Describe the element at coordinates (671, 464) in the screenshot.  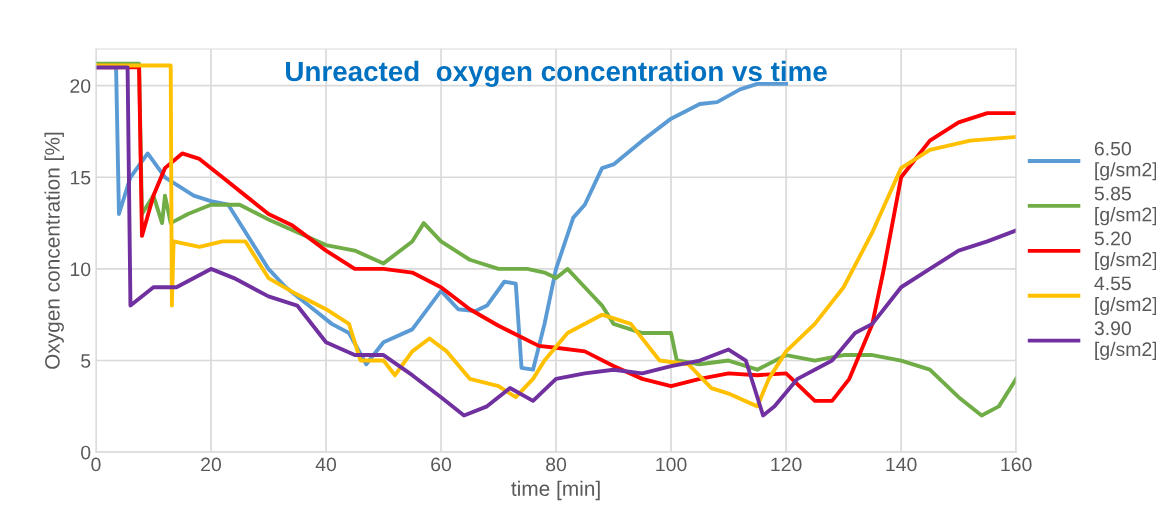
I see `x-tick-label: 100` at that location.